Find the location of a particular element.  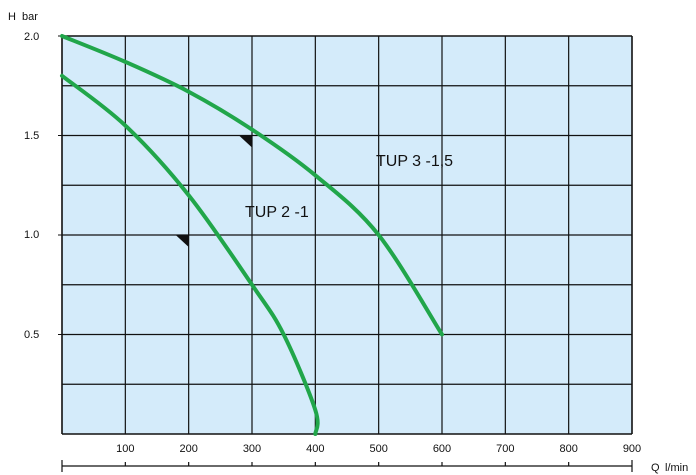

y-tick-label: 1.5 is located at coordinates (31, 136).